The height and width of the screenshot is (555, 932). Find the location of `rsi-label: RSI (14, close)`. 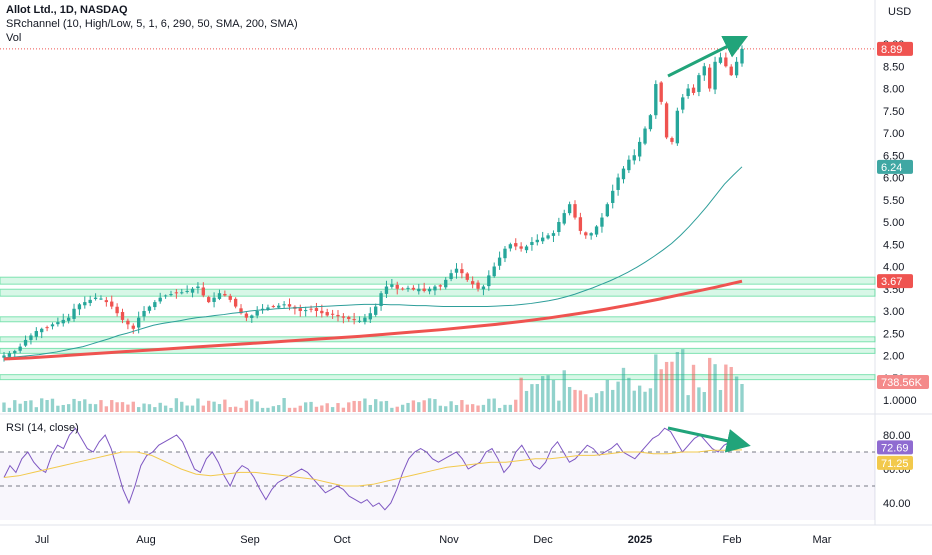

rsi-label: RSI (14, close) is located at coordinates (42, 428).